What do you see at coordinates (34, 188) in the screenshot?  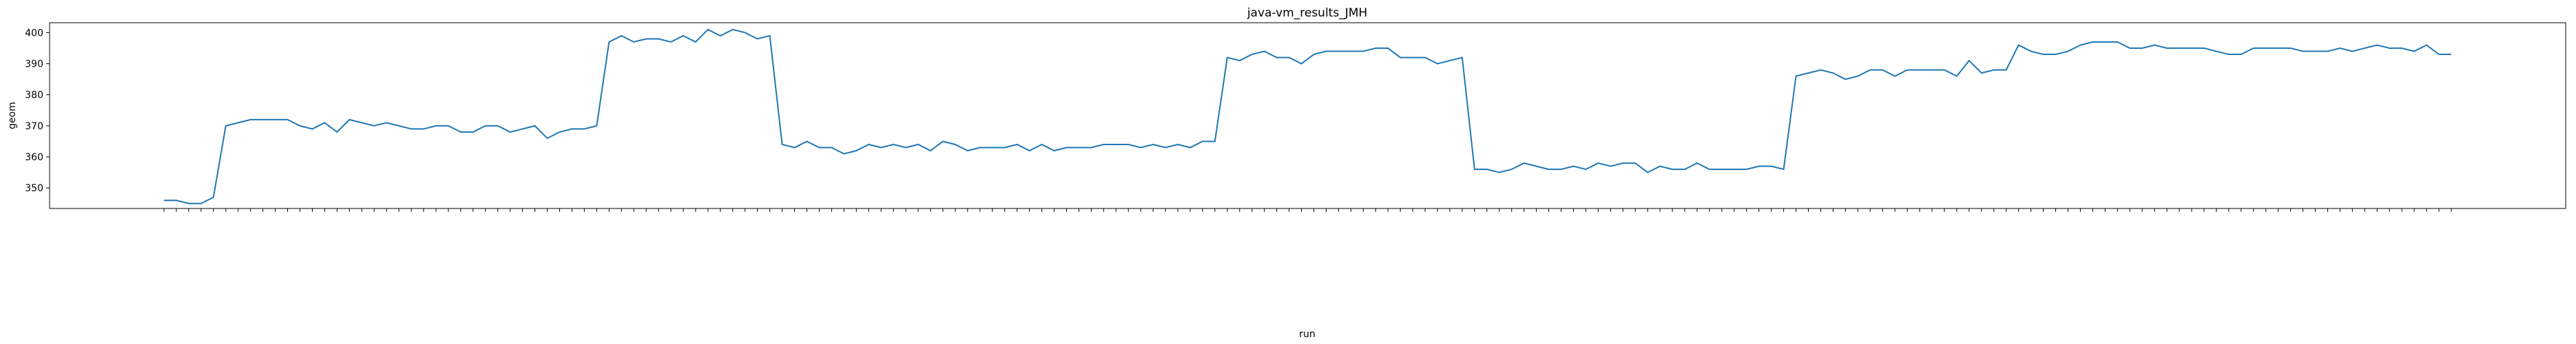 I see `y-tick-label: 350` at bounding box center [34, 188].